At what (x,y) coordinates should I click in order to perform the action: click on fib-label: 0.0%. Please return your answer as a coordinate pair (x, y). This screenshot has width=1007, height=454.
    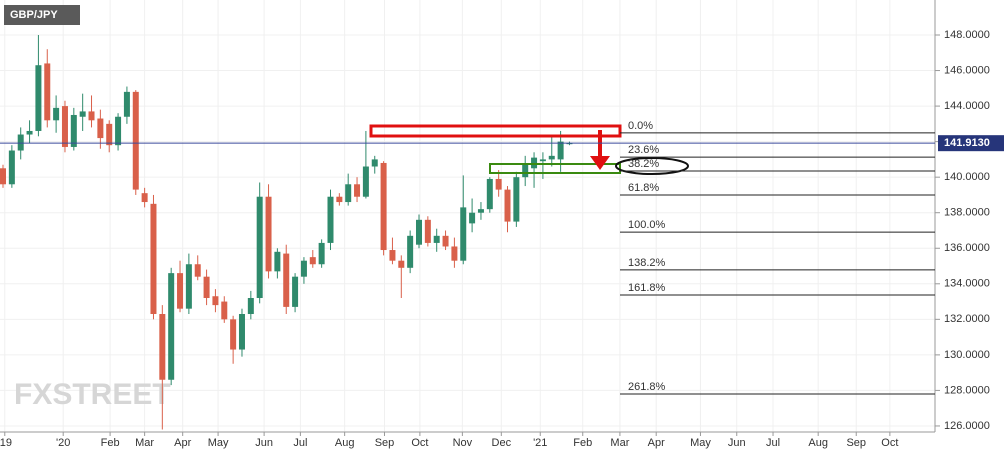
    Looking at the image, I should click on (640, 126).